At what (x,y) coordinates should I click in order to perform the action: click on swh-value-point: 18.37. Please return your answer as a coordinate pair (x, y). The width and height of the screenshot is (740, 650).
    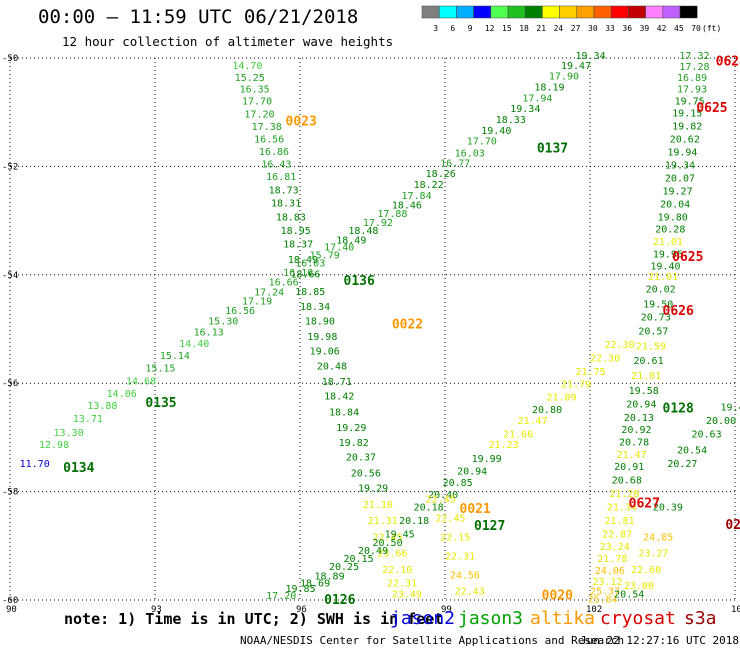
    Looking at the image, I should click on (298, 245).